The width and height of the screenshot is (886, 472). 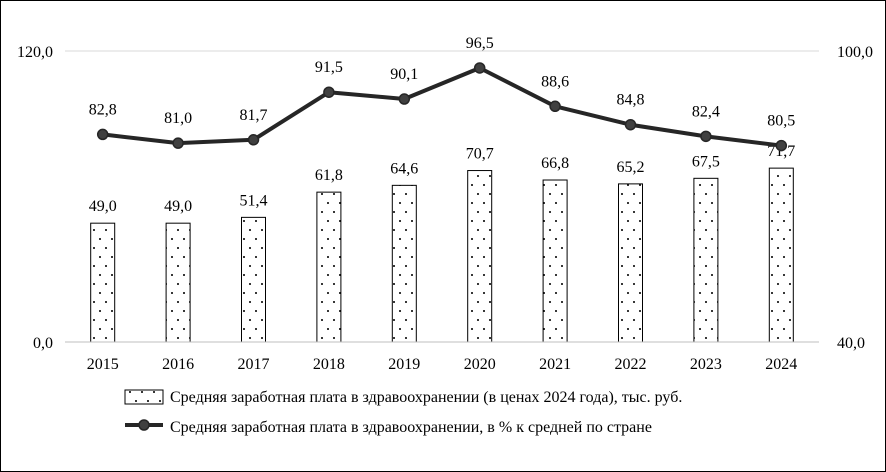 I want to click on x-tick-2016: 2016, so click(x=178, y=364).